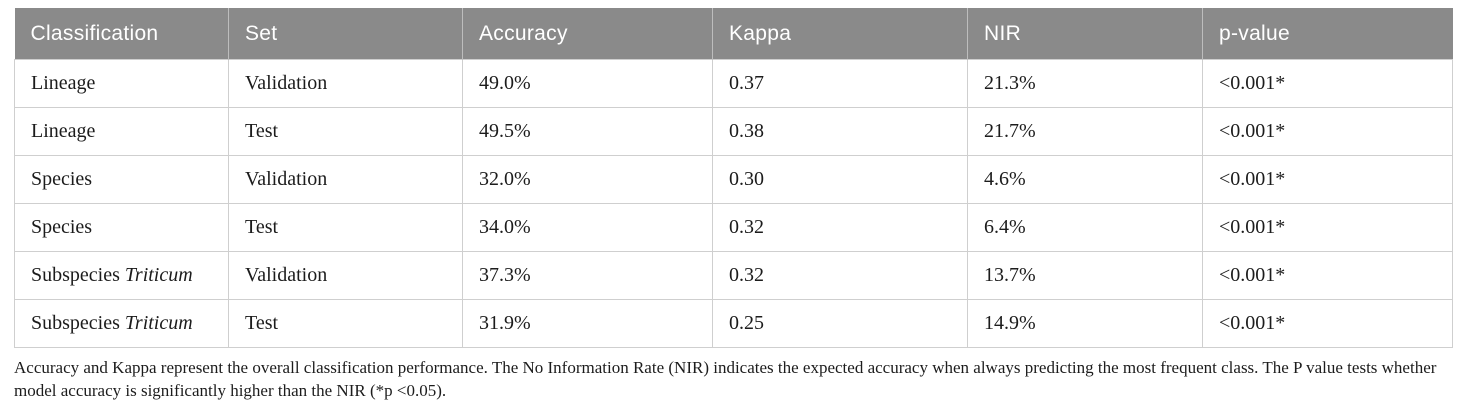 The height and width of the screenshot is (410, 1460). I want to click on table-row: Species Test 34.0% 0.32 6.4% <0.001*, so click(733, 227).